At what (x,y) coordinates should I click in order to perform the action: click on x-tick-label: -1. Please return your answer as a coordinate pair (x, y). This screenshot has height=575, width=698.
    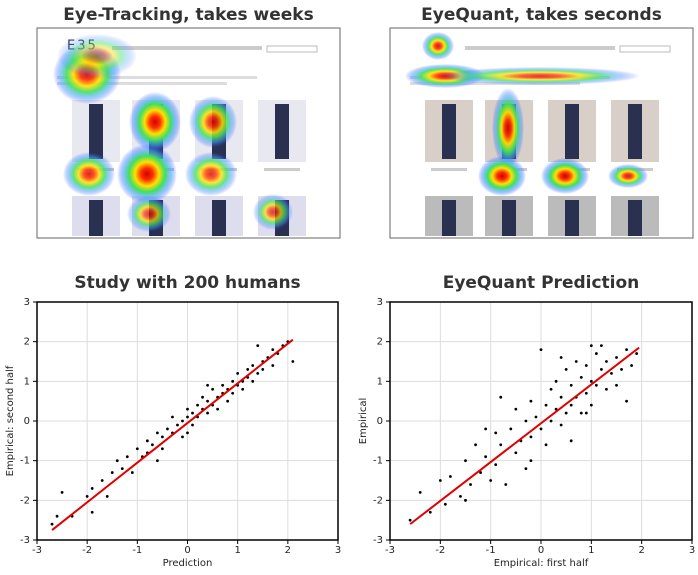
    Looking at the image, I should click on (137, 550).